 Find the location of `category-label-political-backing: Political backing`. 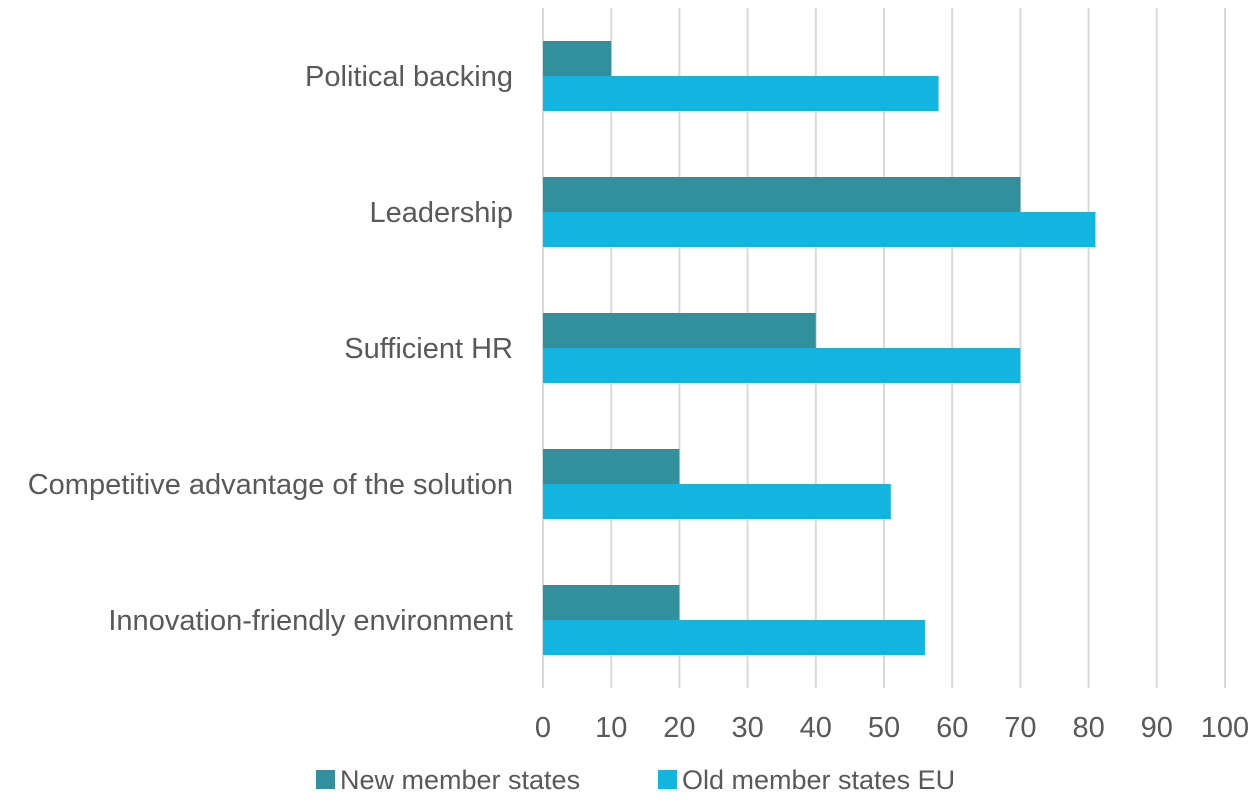

category-label-political-backing: Political backing is located at coordinates (409, 77).